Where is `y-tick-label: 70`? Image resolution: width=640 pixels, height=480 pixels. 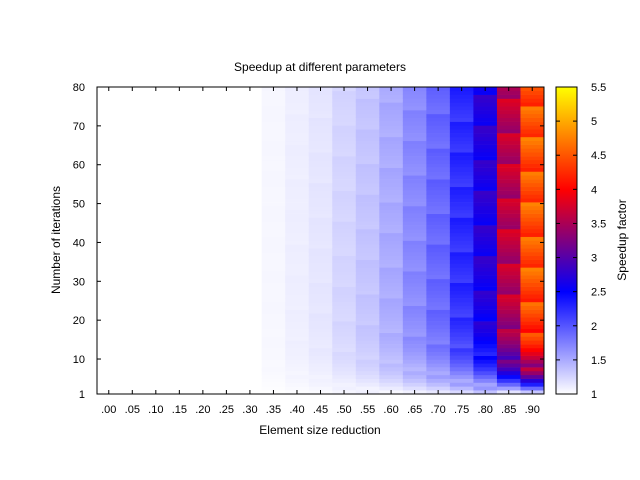 y-tick-label: 70 is located at coordinates (79, 127).